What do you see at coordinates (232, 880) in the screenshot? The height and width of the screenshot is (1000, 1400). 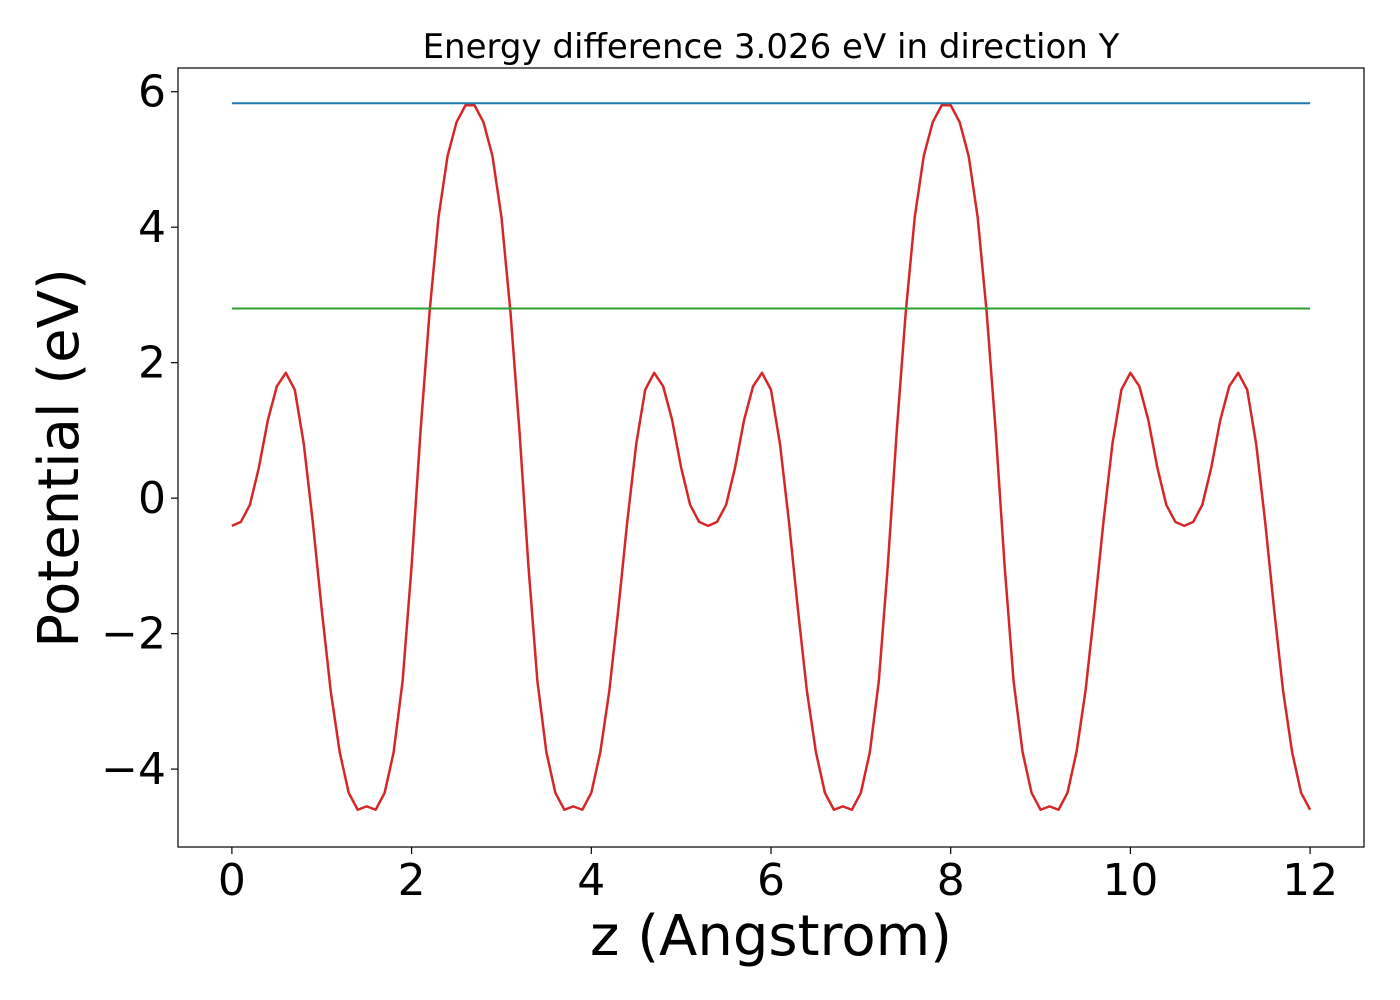 I see `x-tick-label: 0` at bounding box center [232, 880].